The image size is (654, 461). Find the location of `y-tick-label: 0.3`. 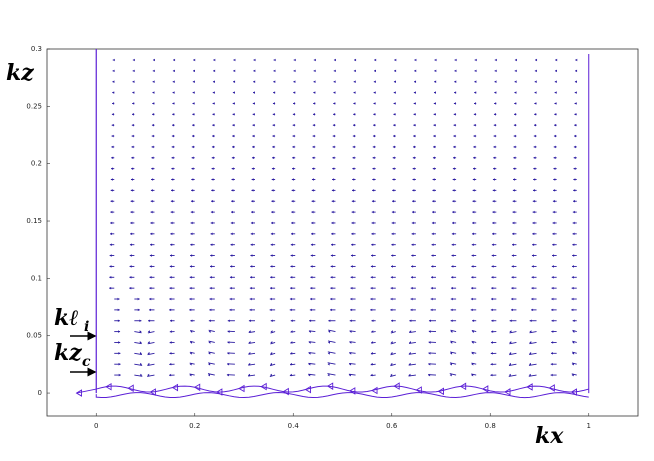

y-tick-label: 0.3 is located at coordinates (36, 49).